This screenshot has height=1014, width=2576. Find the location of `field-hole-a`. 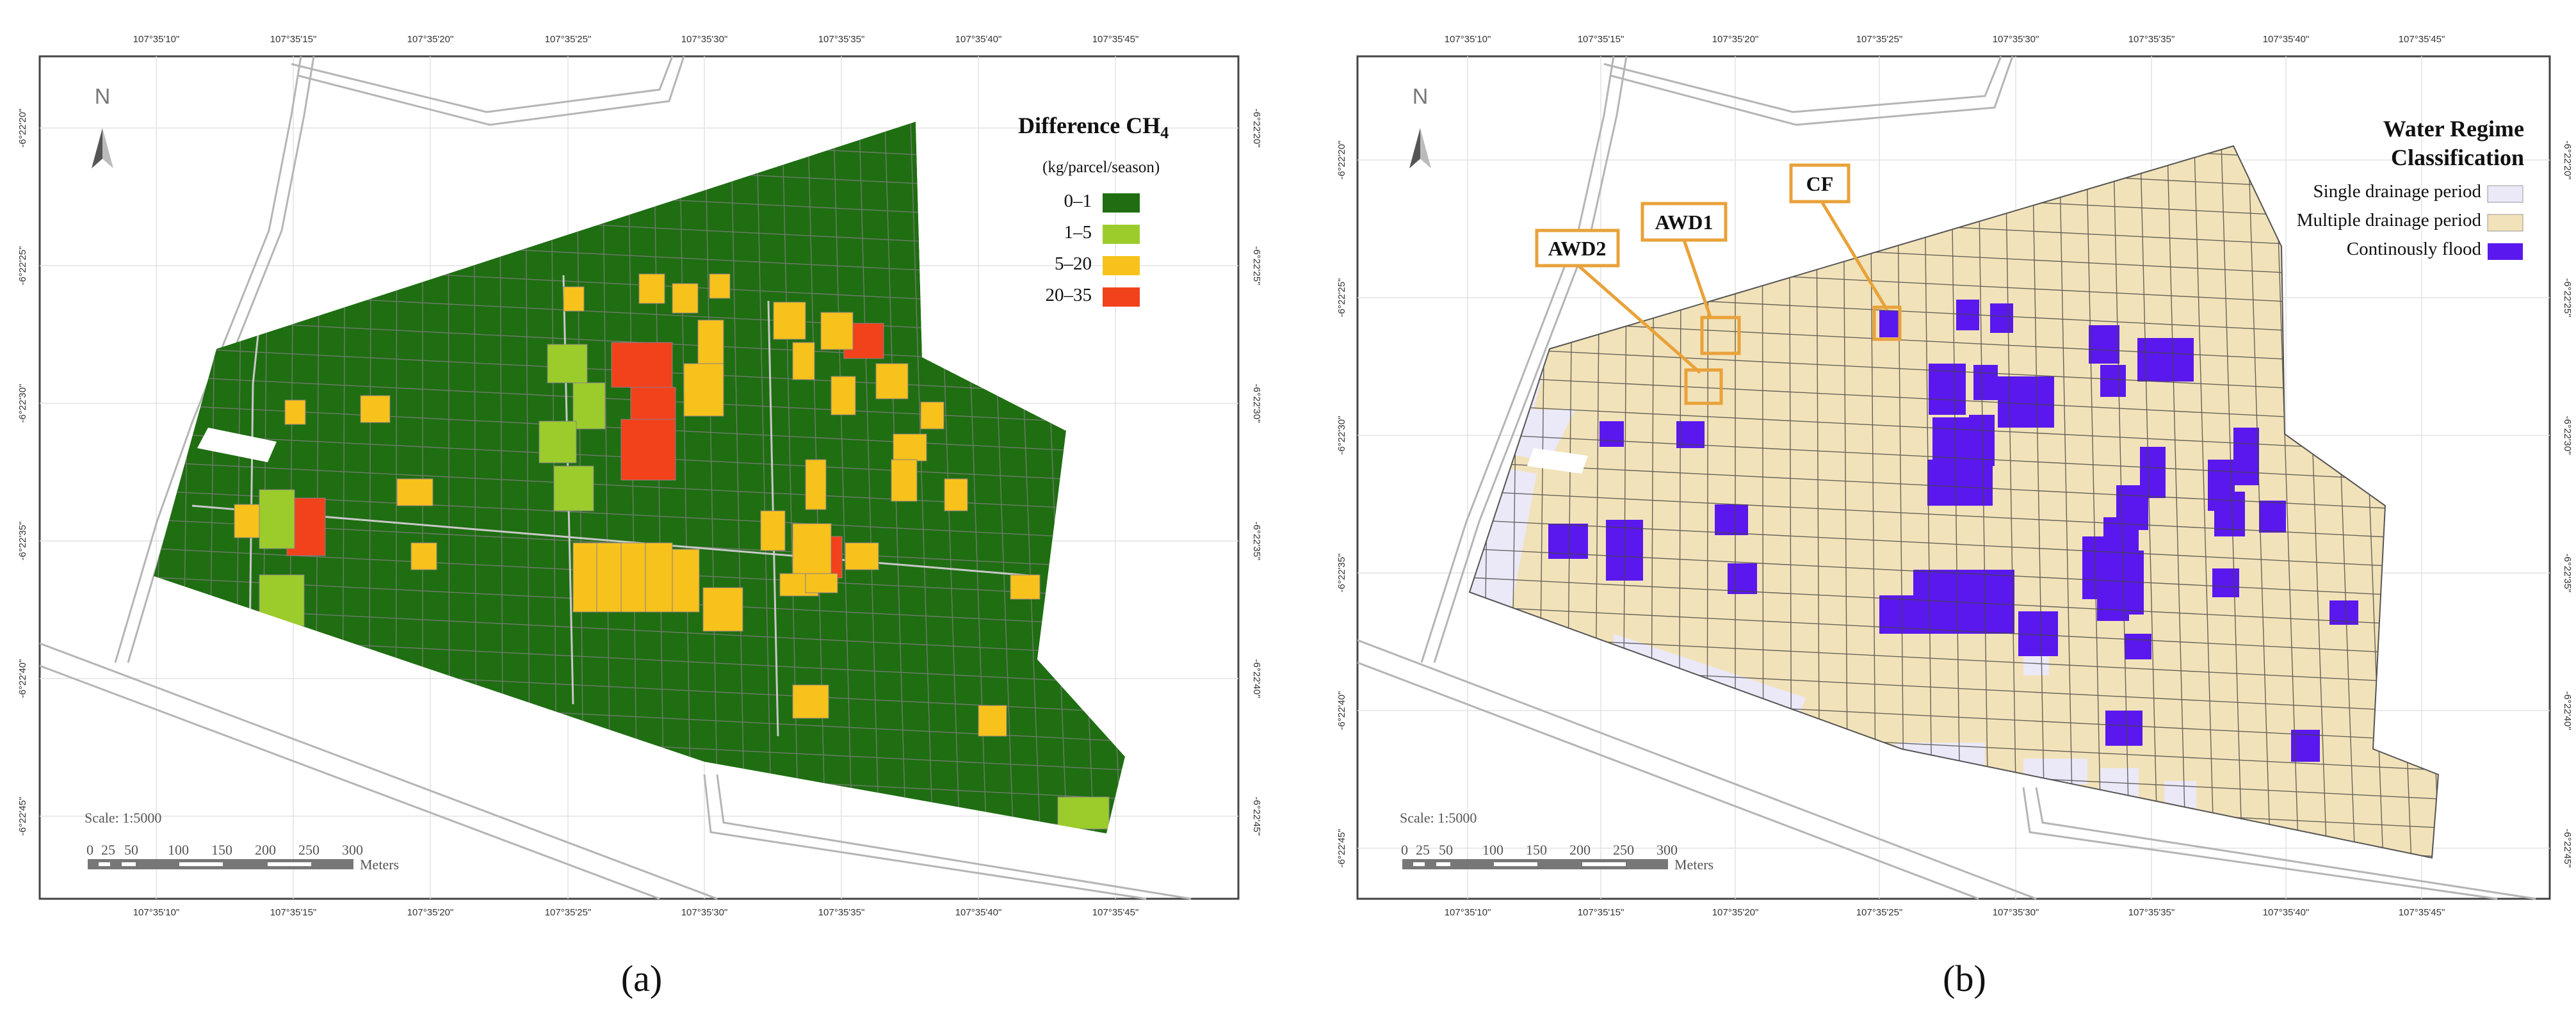

field-hole-a is located at coordinates (237, 445).